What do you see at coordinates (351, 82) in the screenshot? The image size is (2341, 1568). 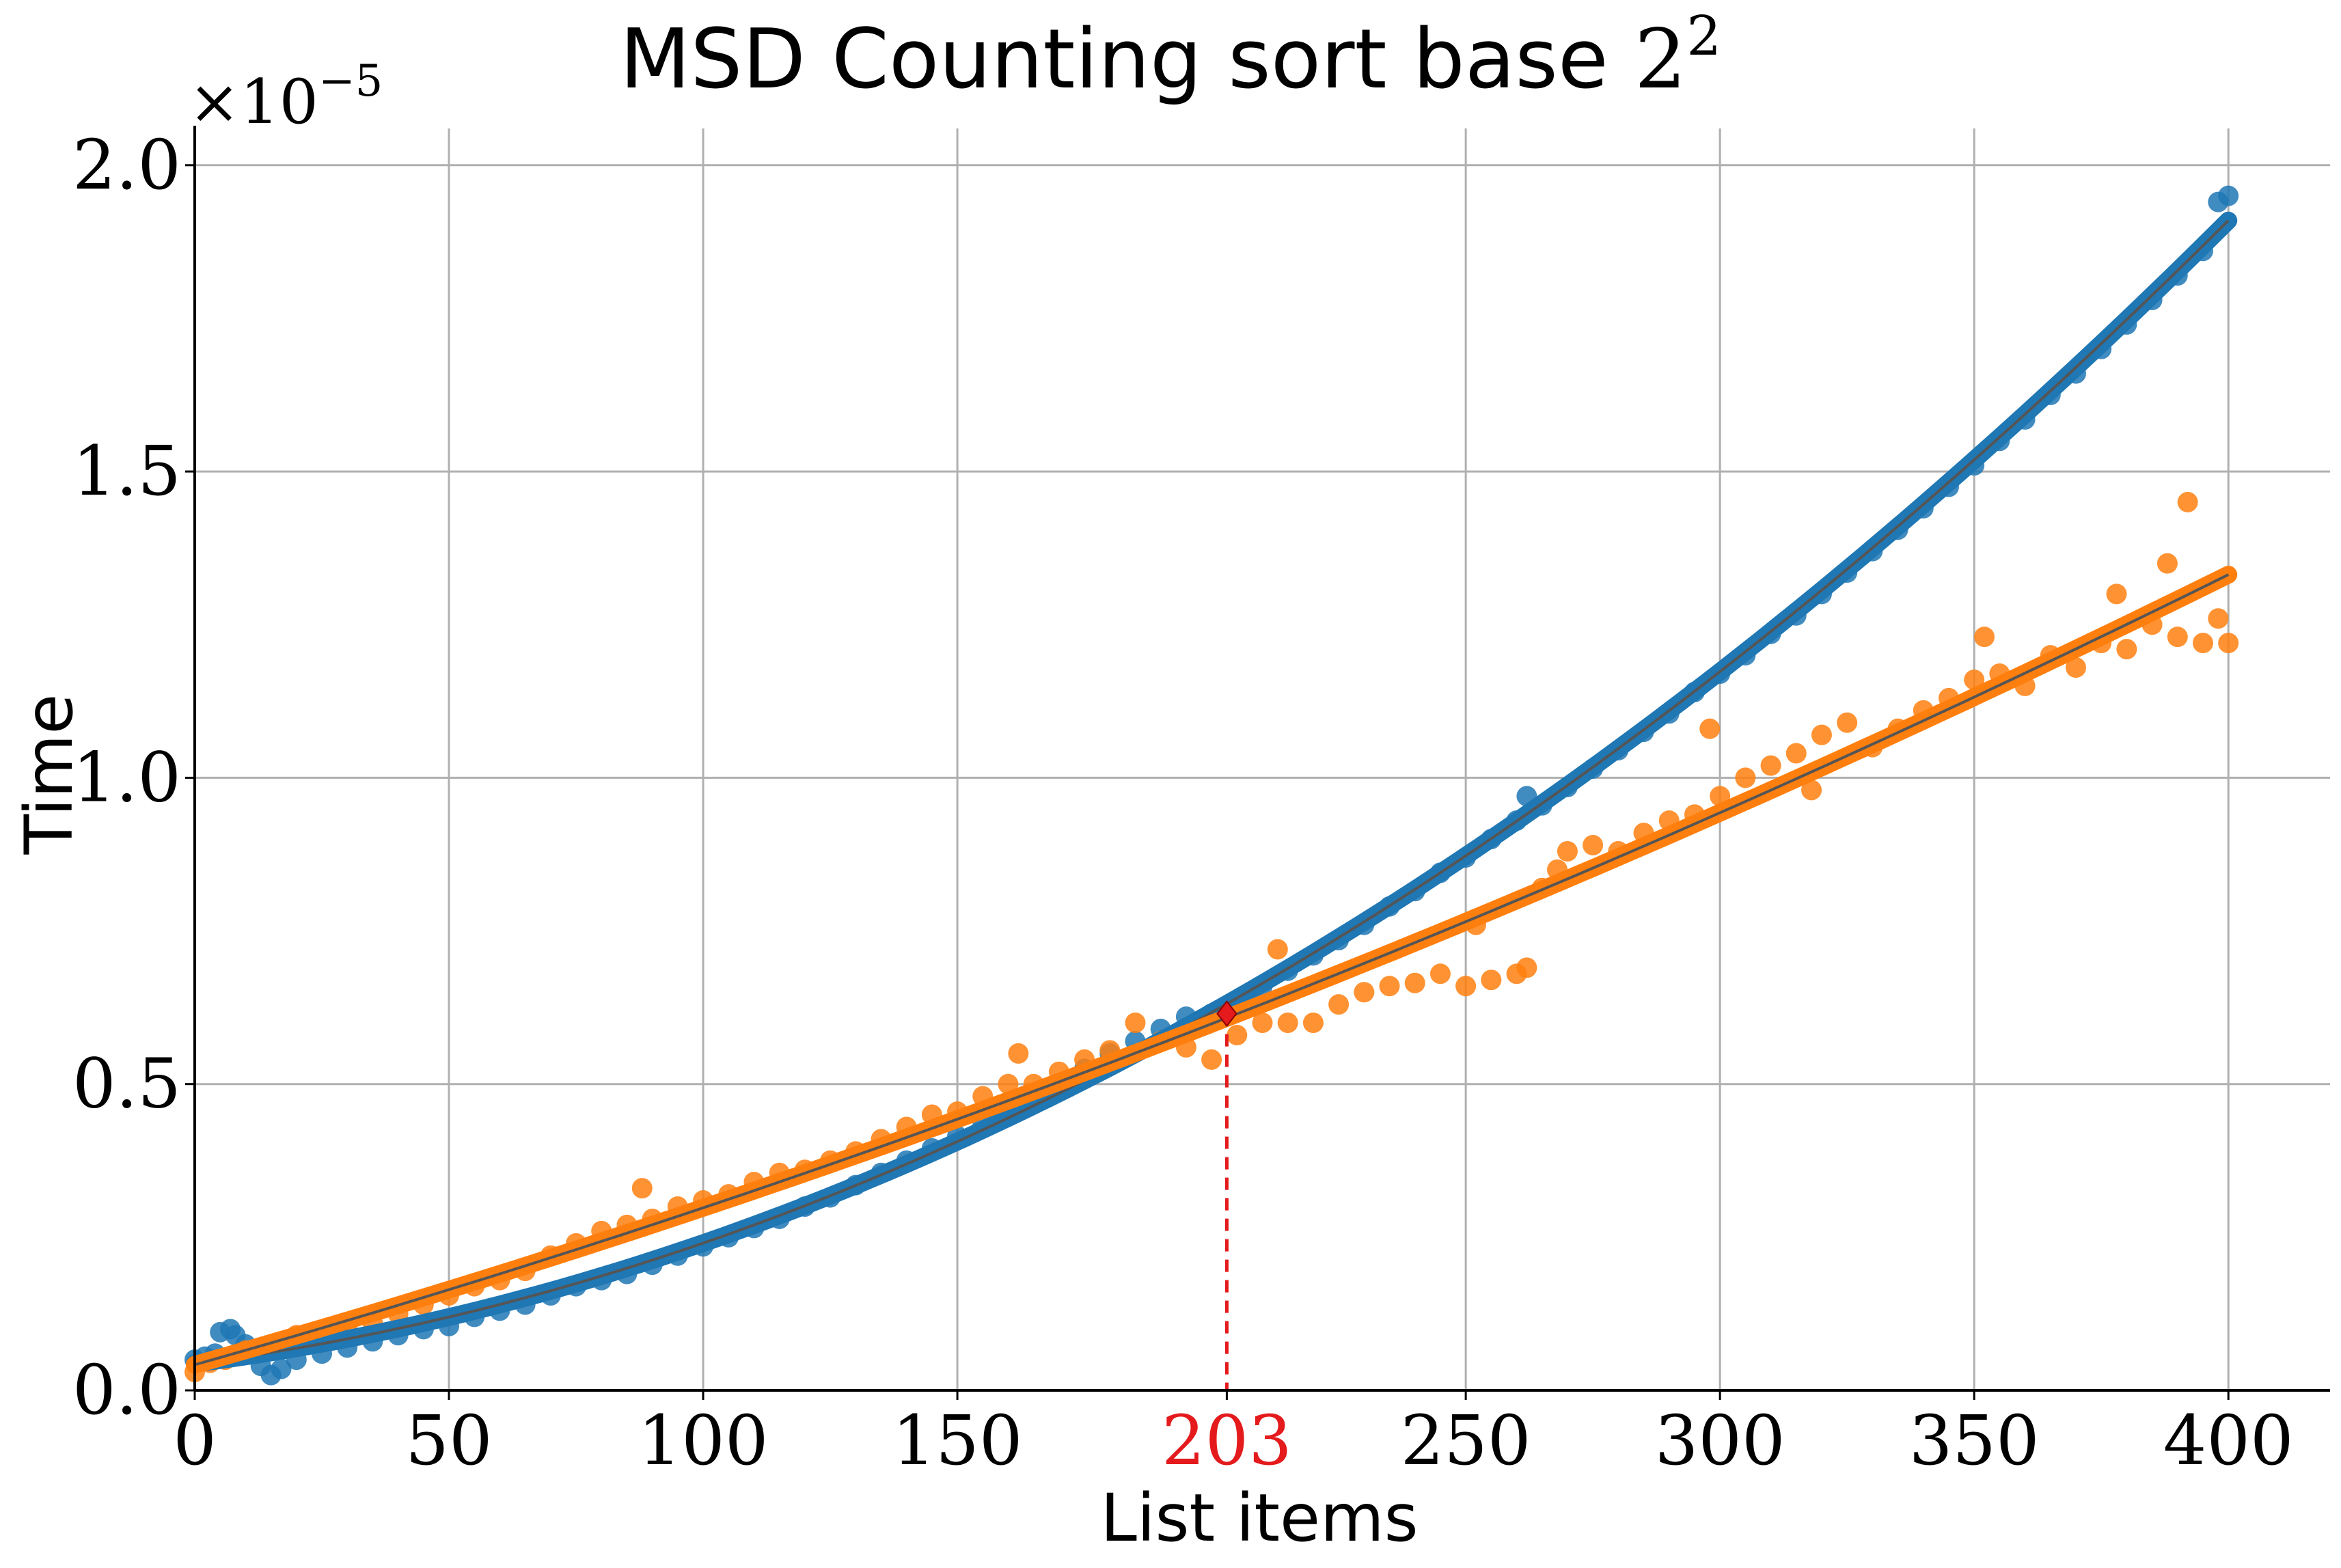 I see `y-multiplier-exponent: −5` at bounding box center [351, 82].